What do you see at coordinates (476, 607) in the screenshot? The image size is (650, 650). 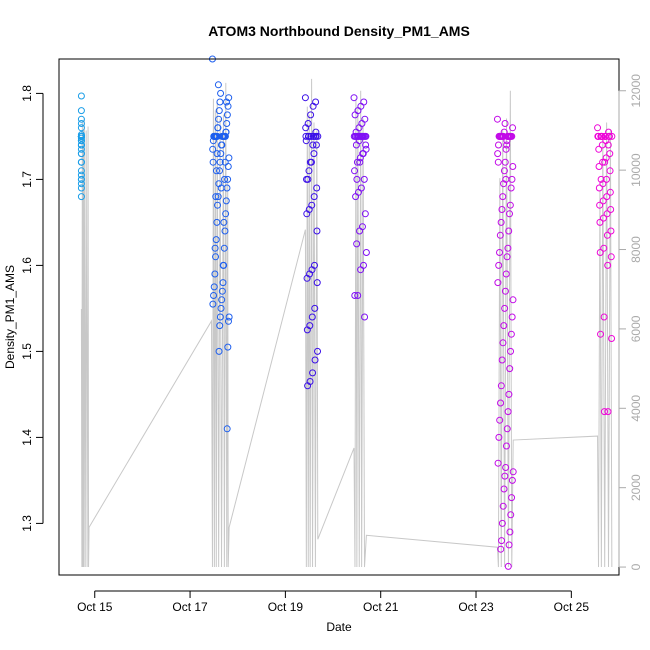 I see `x-tick-label: Oct 23` at bounding box center [476, 607].